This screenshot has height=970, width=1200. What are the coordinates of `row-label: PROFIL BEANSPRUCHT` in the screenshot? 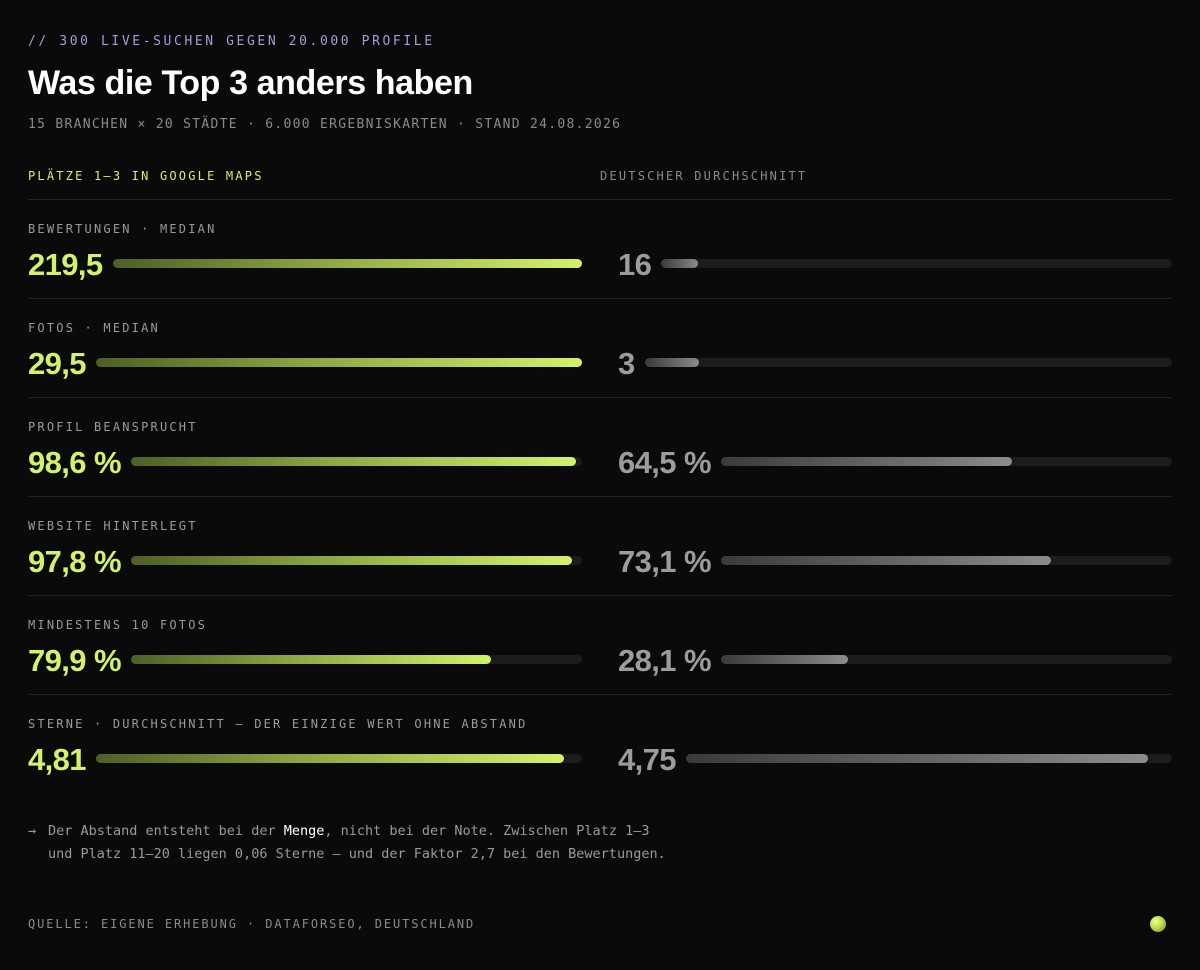 It's located at (113, 427).